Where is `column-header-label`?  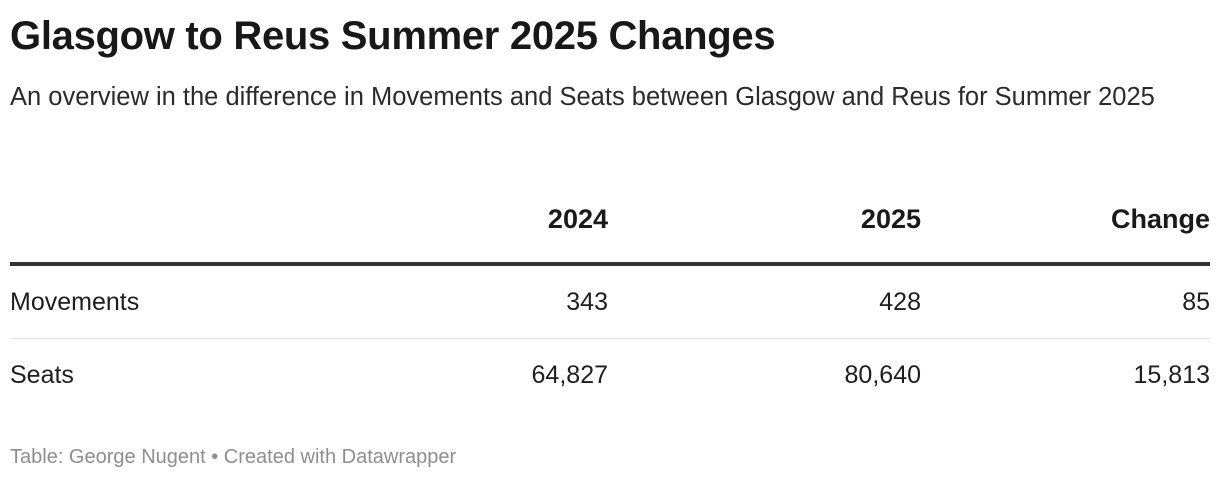 column-header-label is located at coordinates (155, 230).